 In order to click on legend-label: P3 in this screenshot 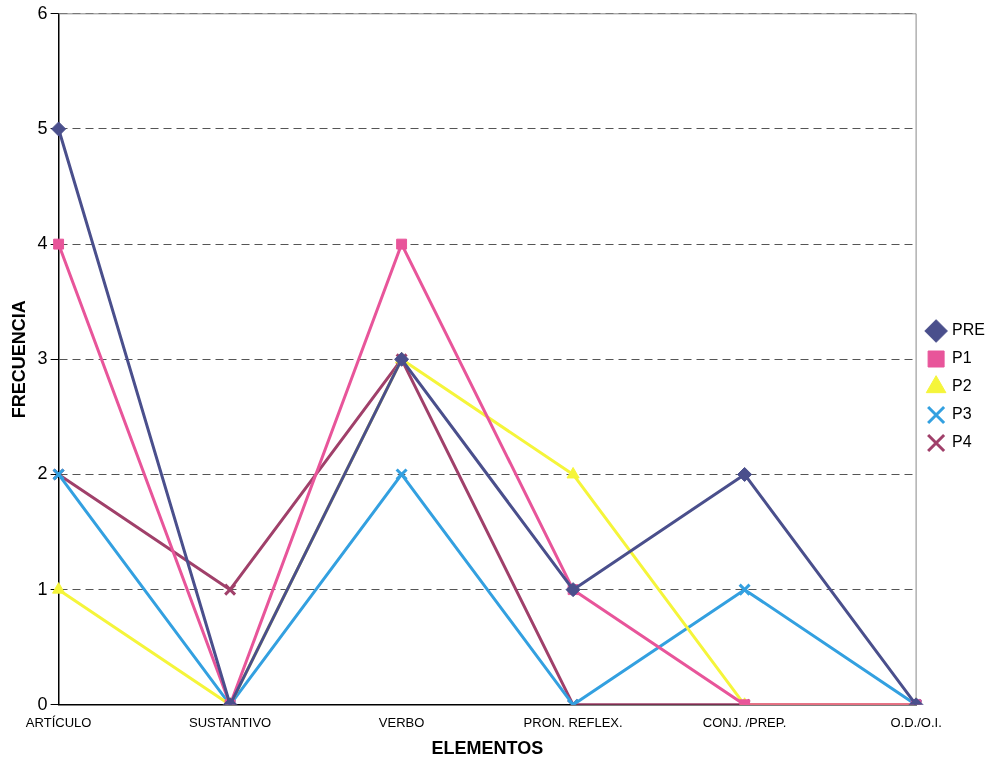, I will do `click(962, 414)`.